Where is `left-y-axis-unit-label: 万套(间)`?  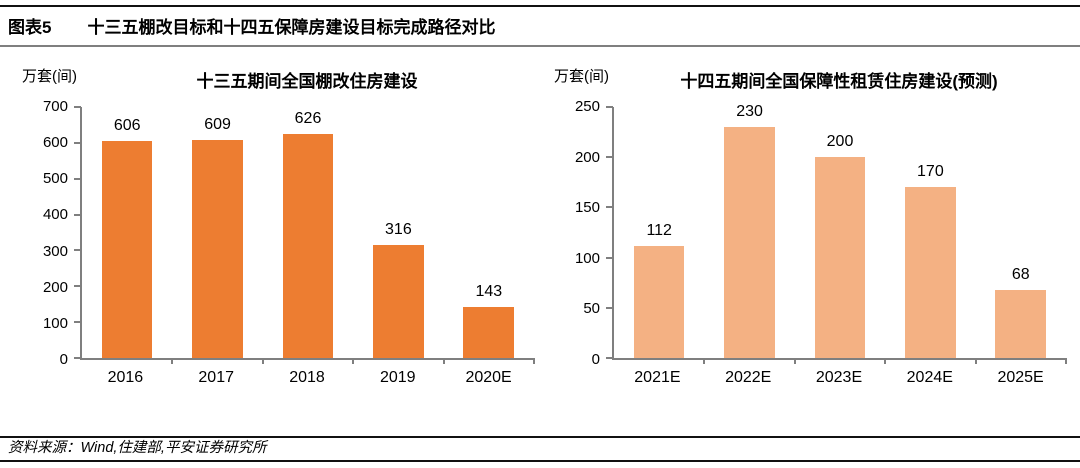 left-y-axis-unit-label: 万套(间) is located at coordinates (49, 76).